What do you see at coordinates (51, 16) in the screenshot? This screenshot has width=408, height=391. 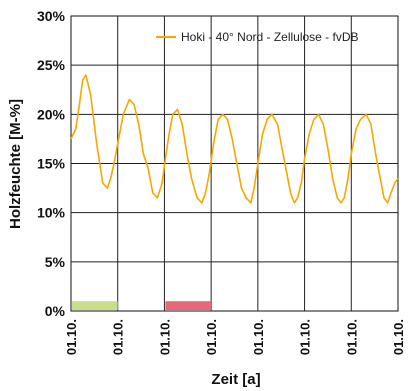 I see `y-tick-label: 30%` at bounding box center [51, 16].